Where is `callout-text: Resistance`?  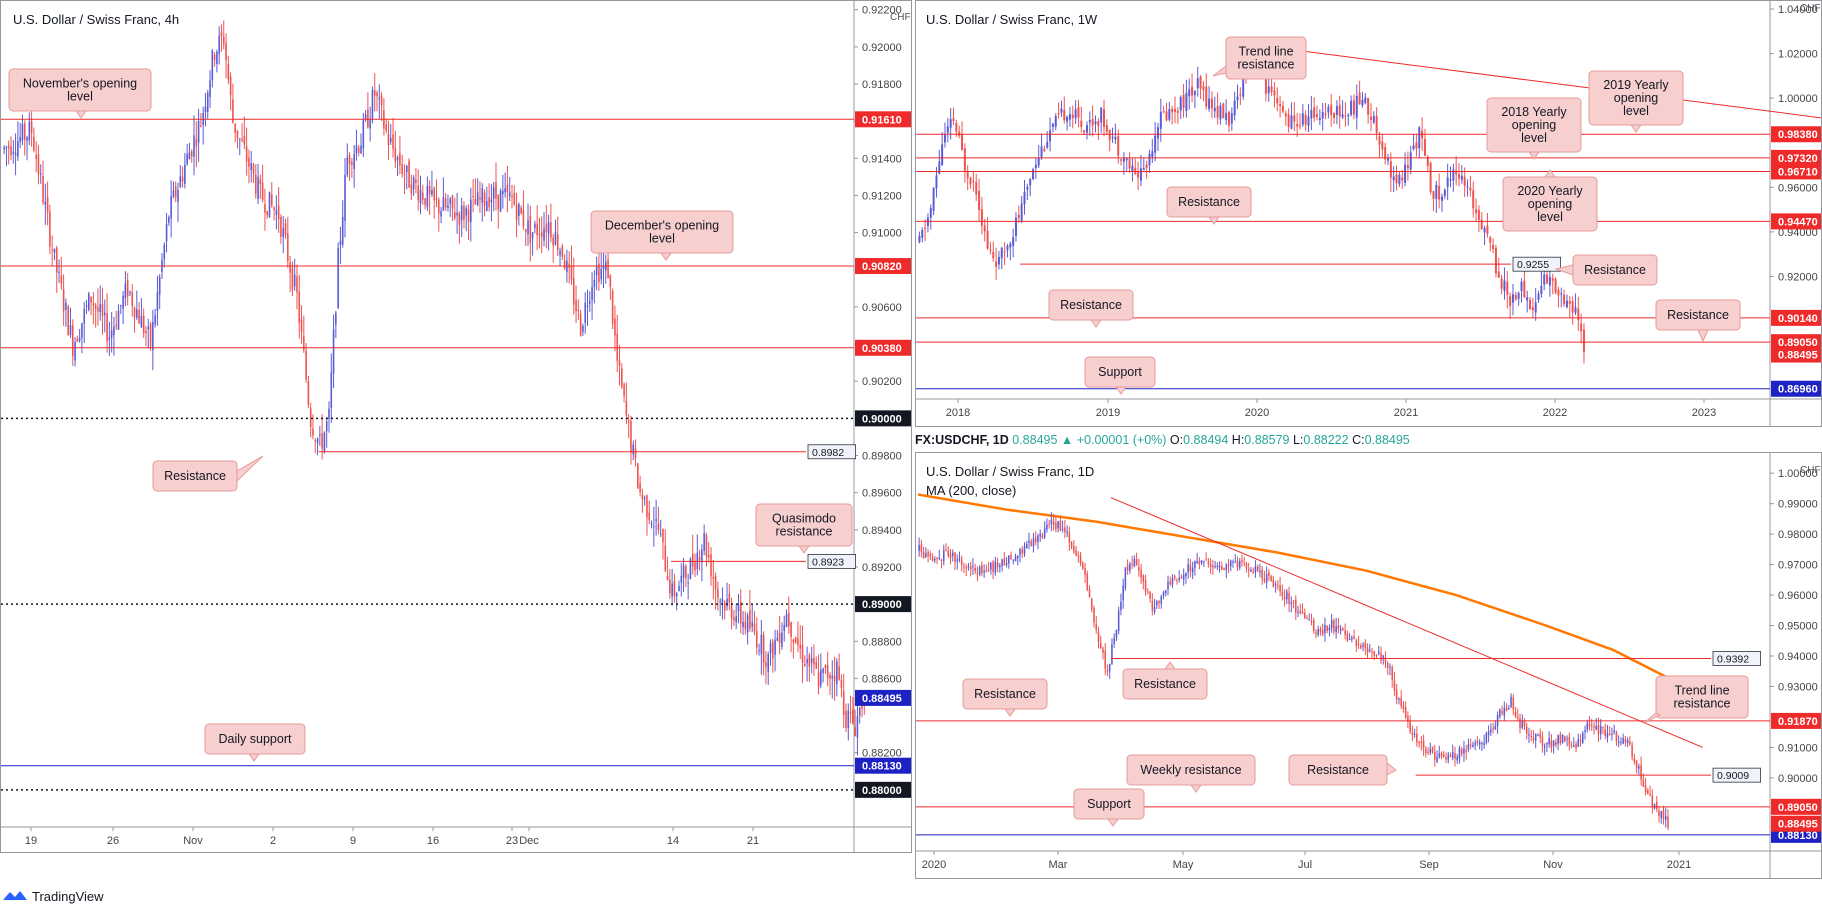 callout-text: Resistance is located at coordinates (1091, 305).